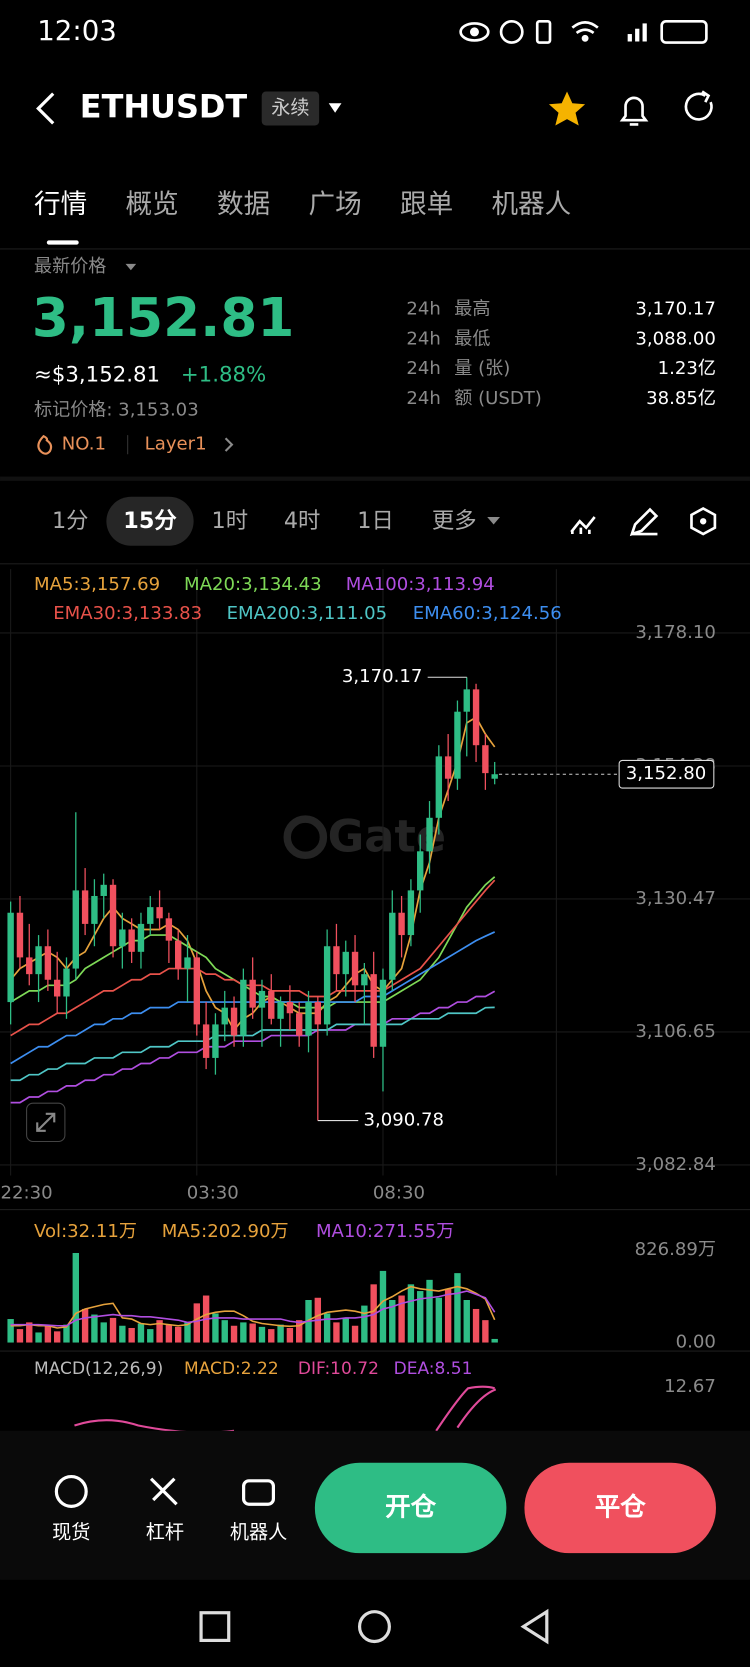  I want to click on interval-active, so click(150, 521).